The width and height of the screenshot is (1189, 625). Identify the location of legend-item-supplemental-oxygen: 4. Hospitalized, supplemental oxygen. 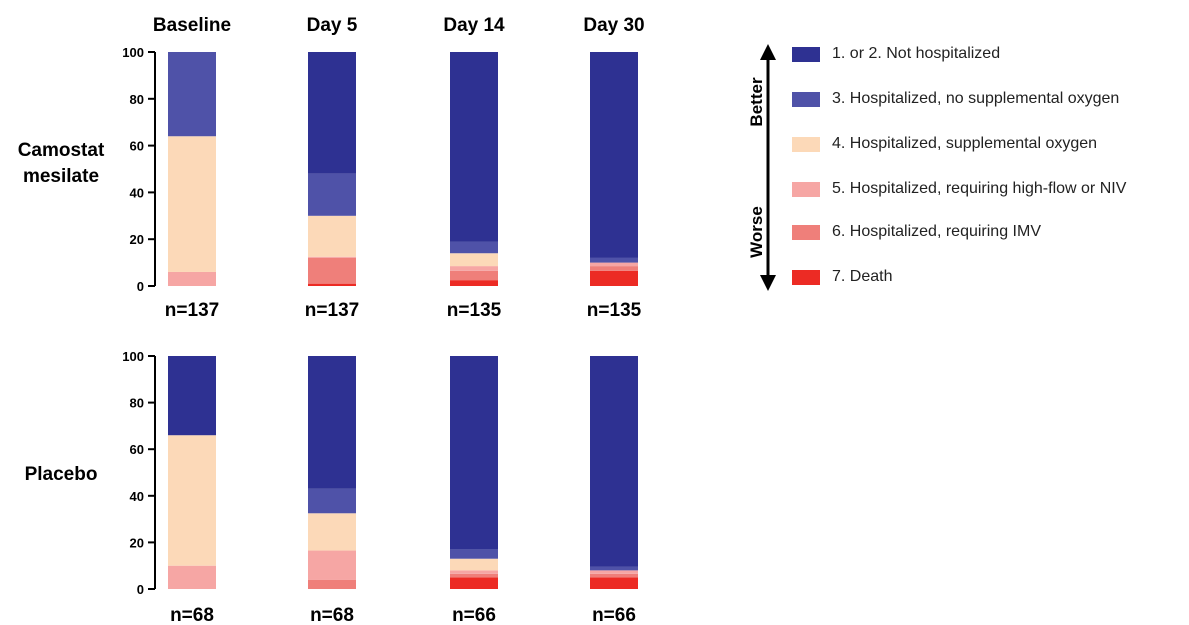
(944, 144).